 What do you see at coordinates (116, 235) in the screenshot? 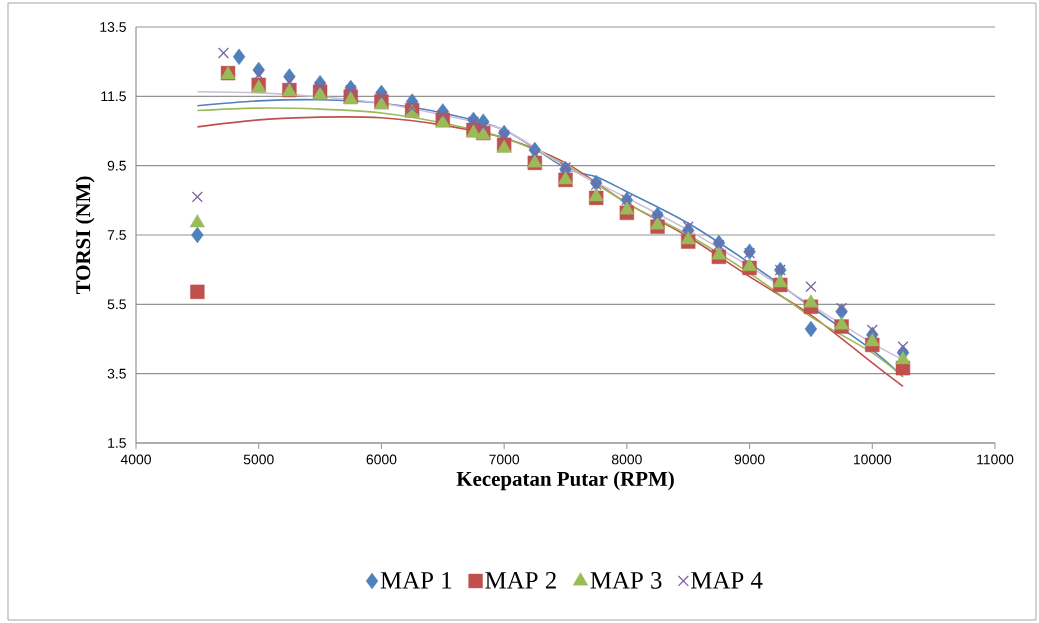
I see `y-tick-label: 7.5` at bounding box center [116, 235].